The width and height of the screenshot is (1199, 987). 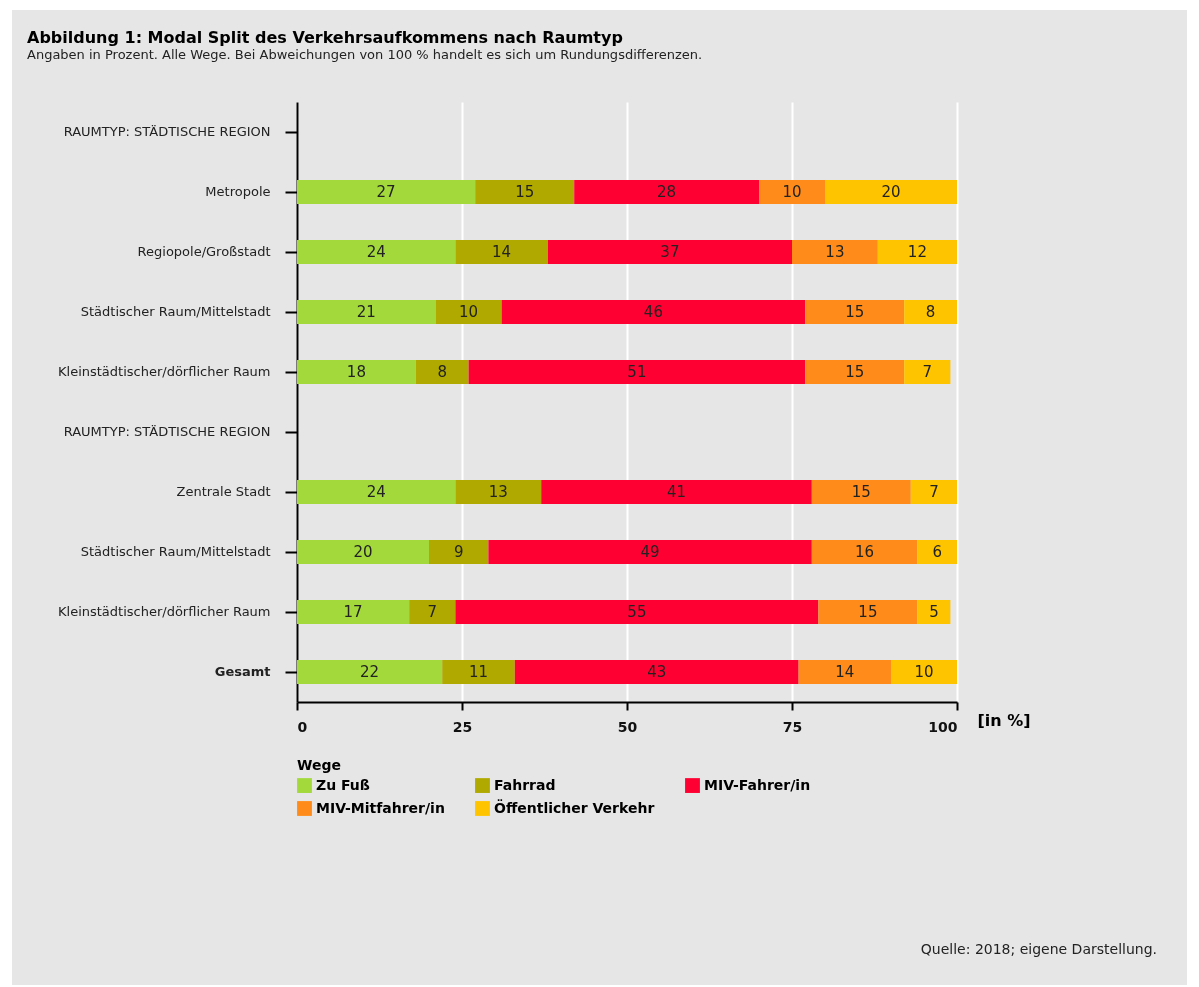 I want to click on y-tick-label: Regiopole/Großstadt, so click(x=204, y=251).